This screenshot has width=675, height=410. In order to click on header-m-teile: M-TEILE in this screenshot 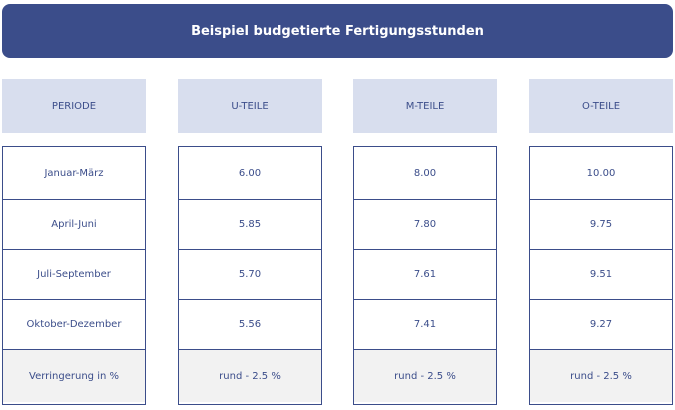, I will do `click(425, 106)`.